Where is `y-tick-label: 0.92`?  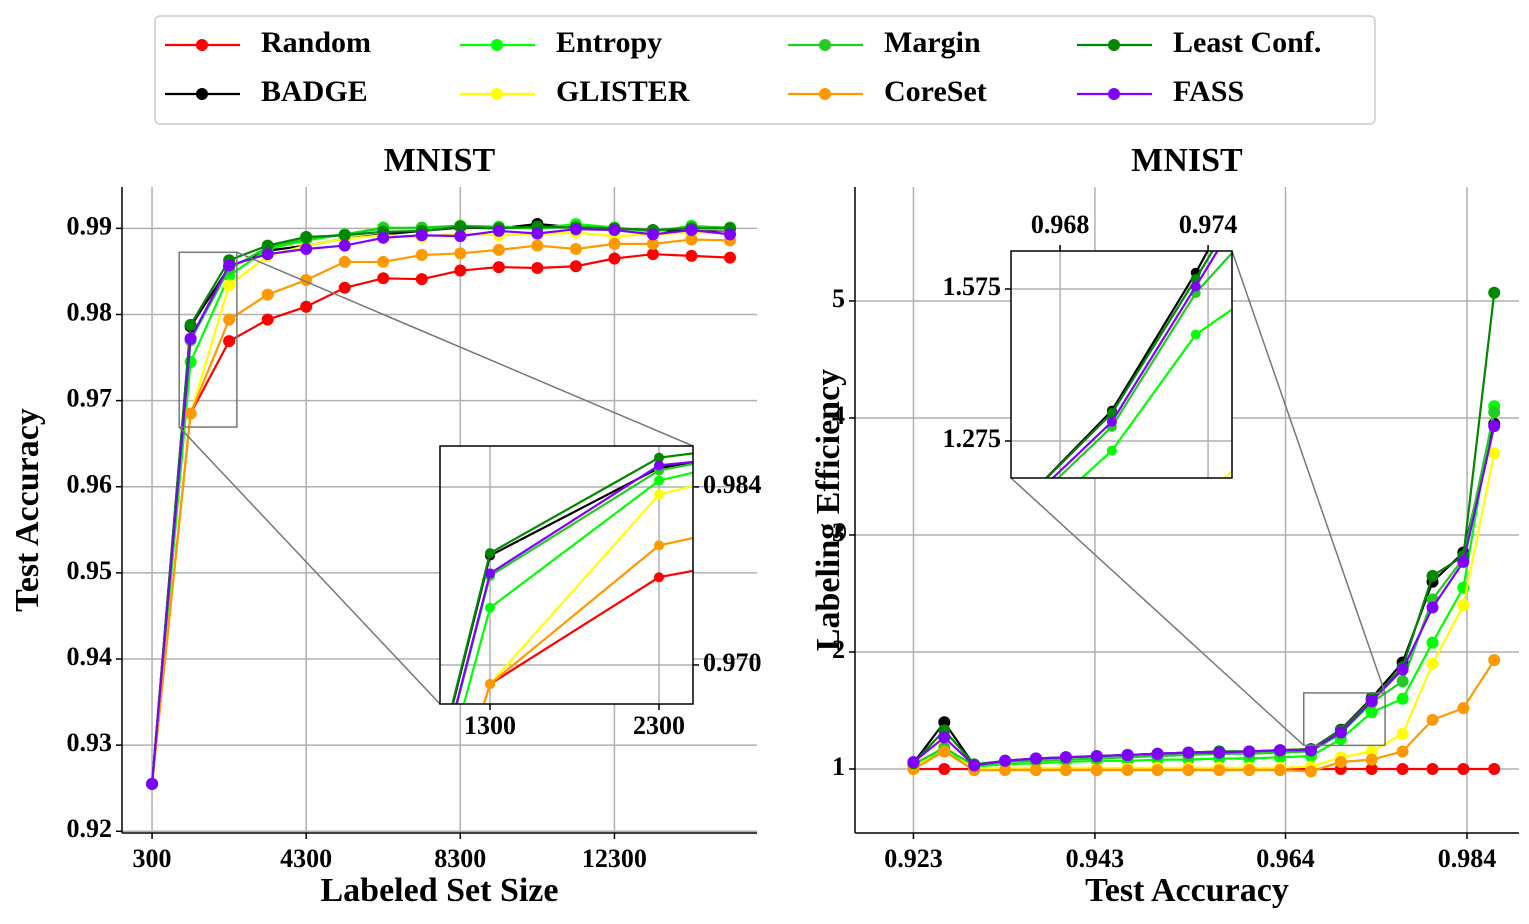 y-tick-label: 0.92 is located at coordinates (90, 828).